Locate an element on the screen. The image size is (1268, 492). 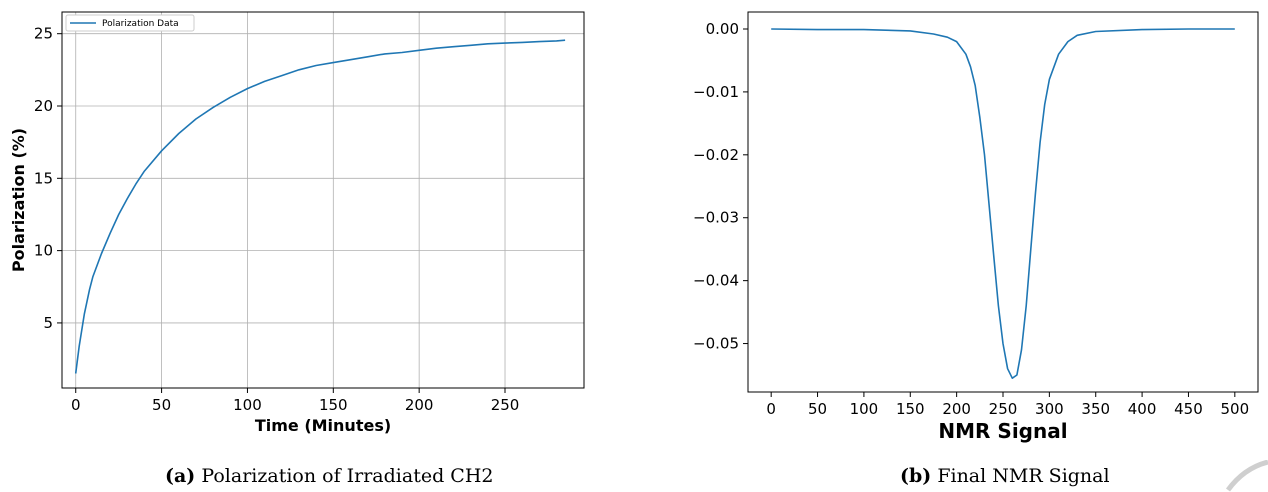
caption-a: (a) Polarization of Irradiated CH2 is located at coordinates (329, 476).